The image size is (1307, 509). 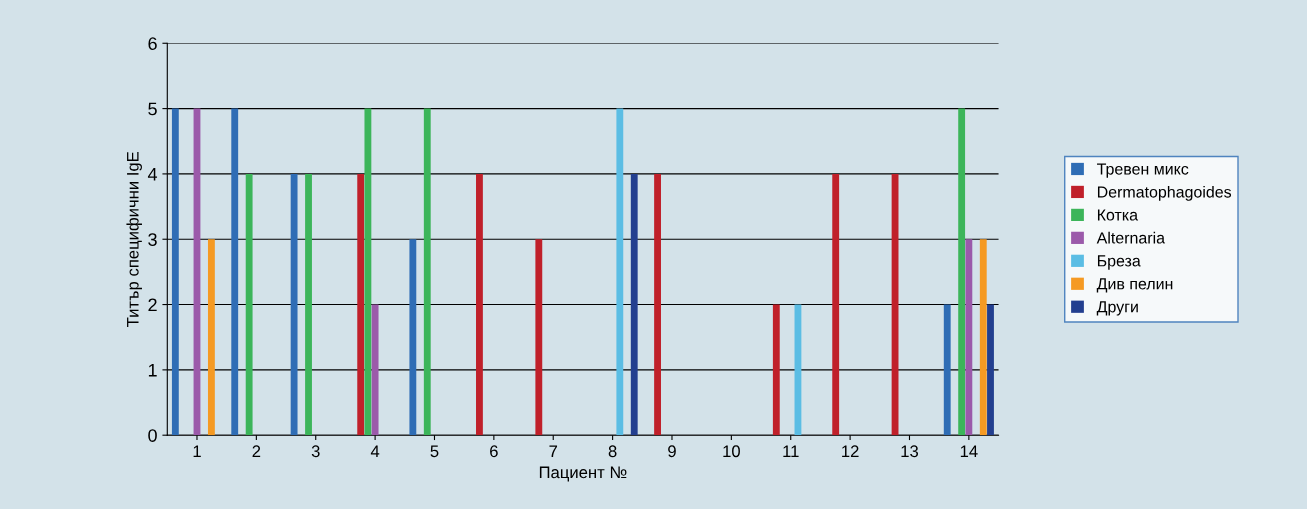 What do you see at coordinates (553, 451) in the screenshot?
I see `x-tick-label: 7` at bounding box center [553, 451].